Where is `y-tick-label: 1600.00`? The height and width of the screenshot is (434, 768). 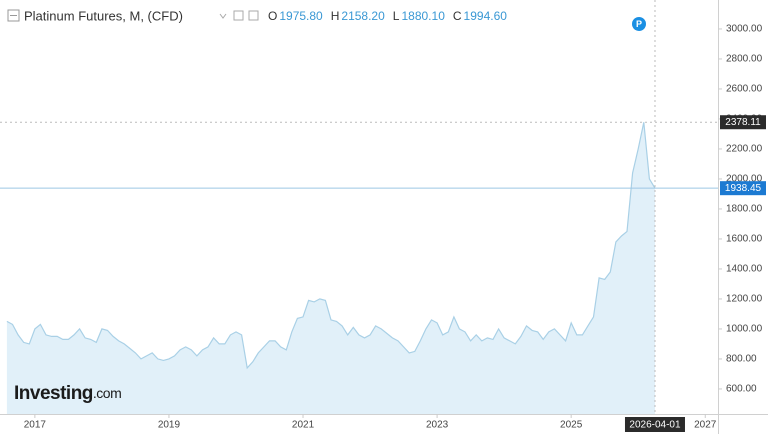
y-tick-label: 1600.00 is located at coordinates (744, 239).